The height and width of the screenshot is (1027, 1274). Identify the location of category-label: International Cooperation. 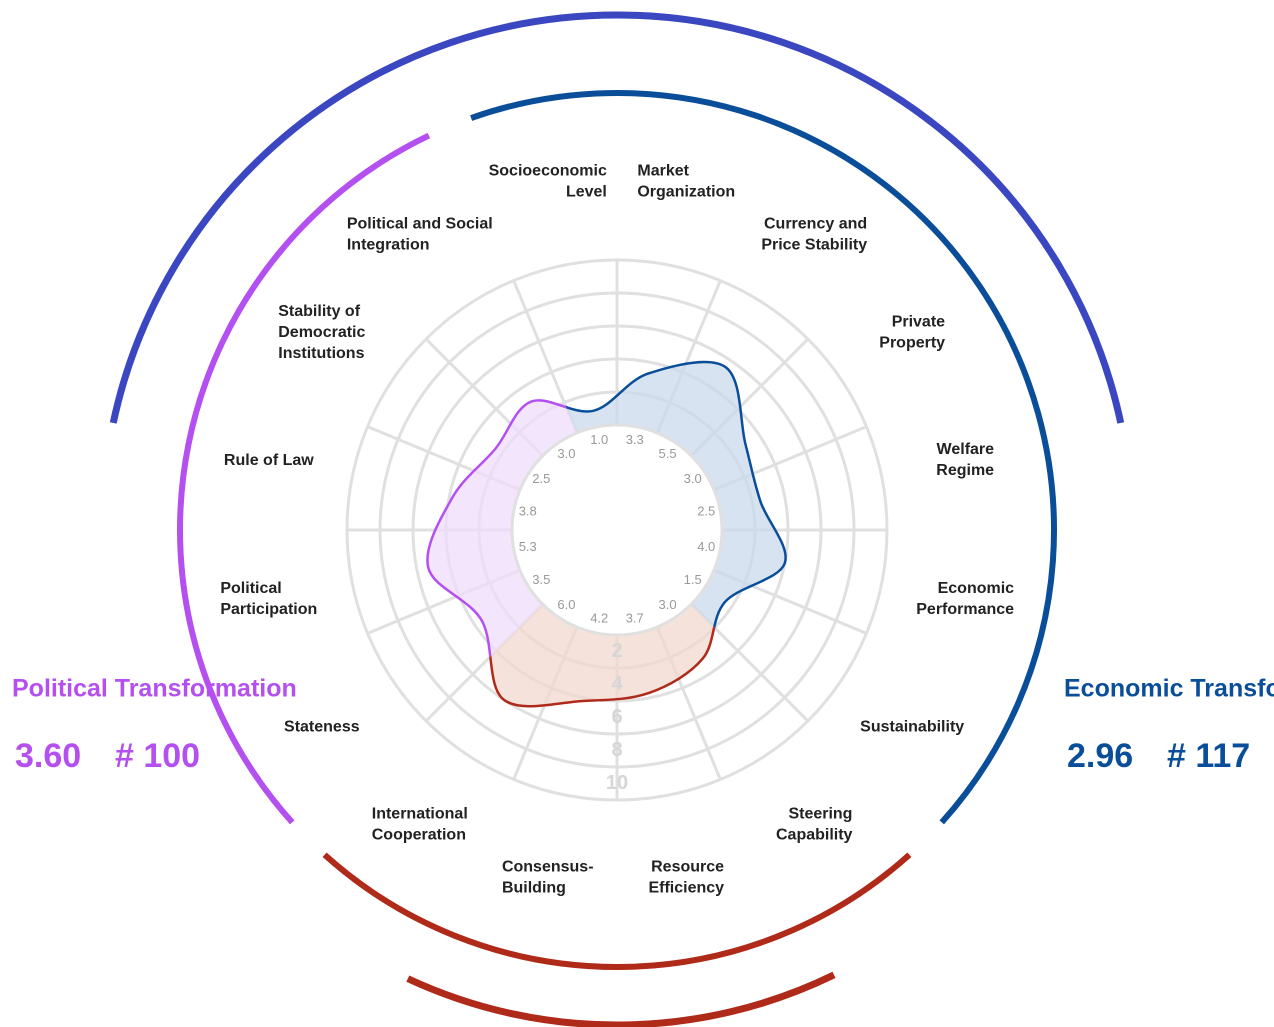
(420, 825).